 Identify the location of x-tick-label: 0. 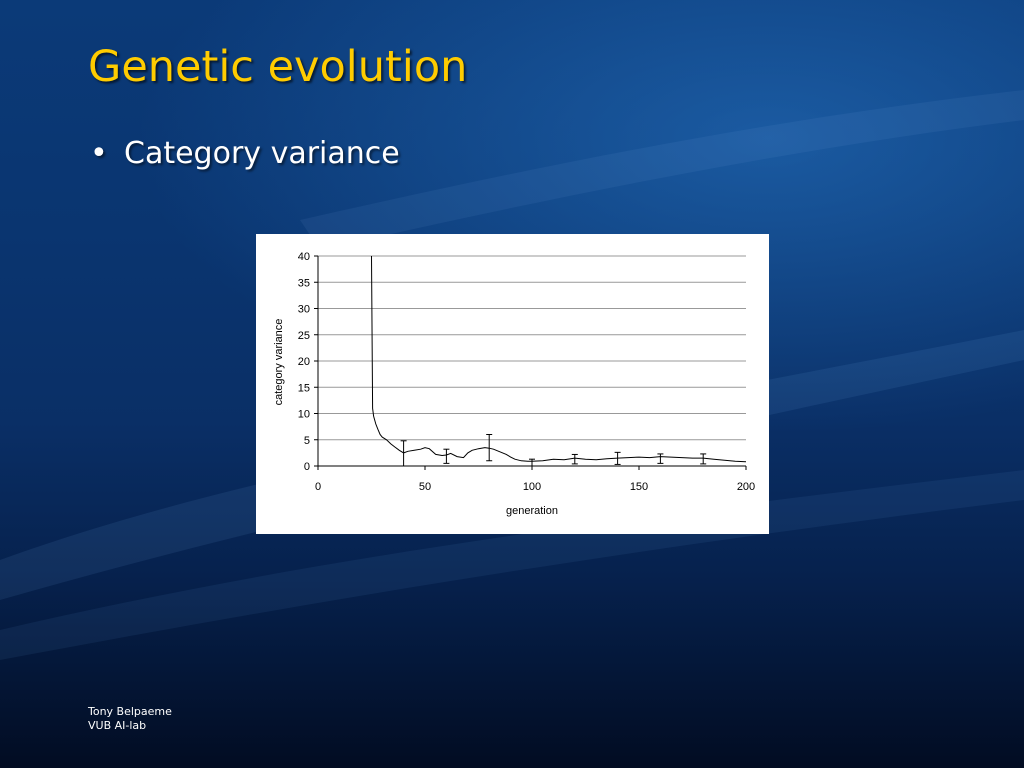
(318, 487).